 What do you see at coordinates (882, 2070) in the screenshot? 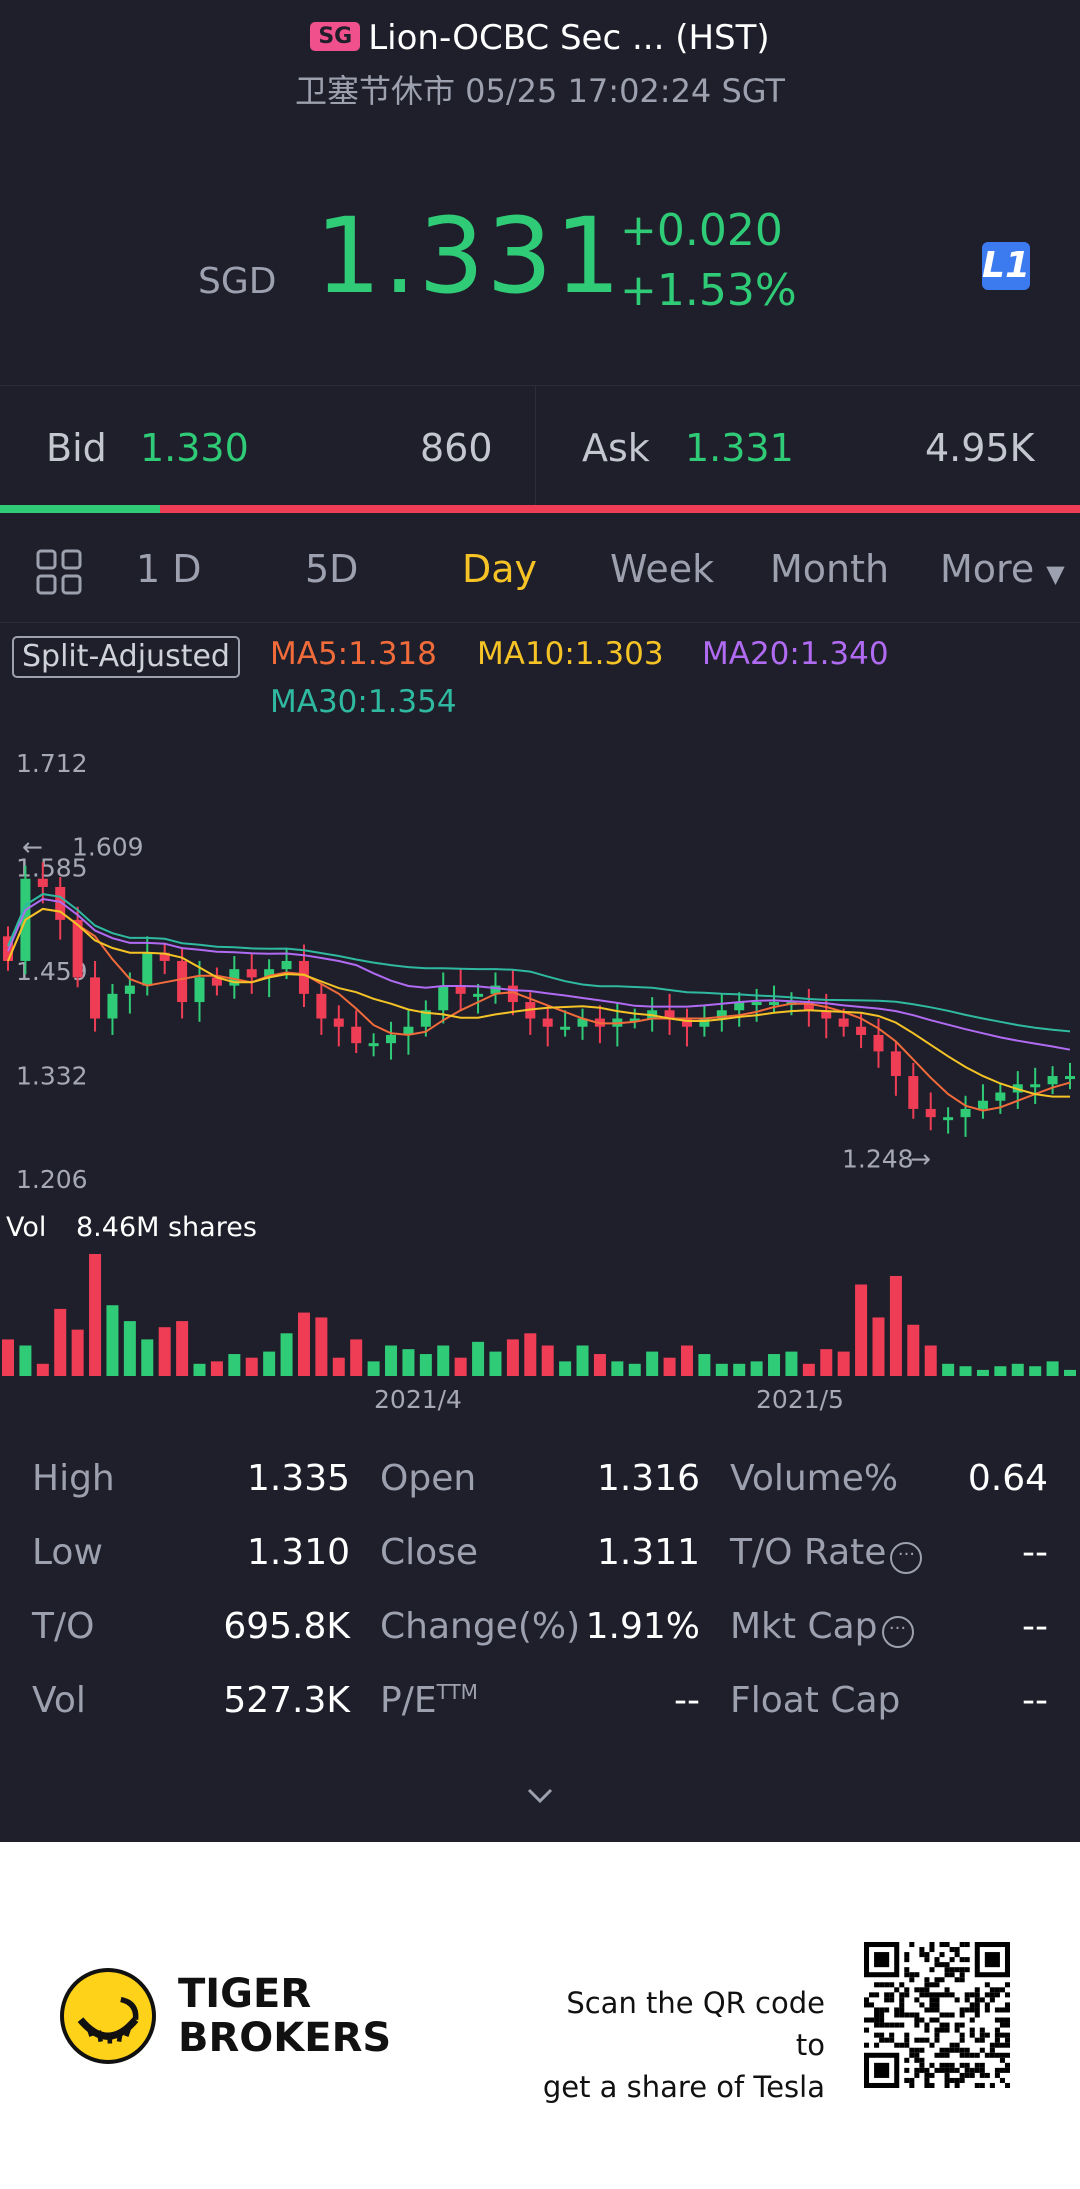
I see `qr-finder` at bounding box center [882, 2070].